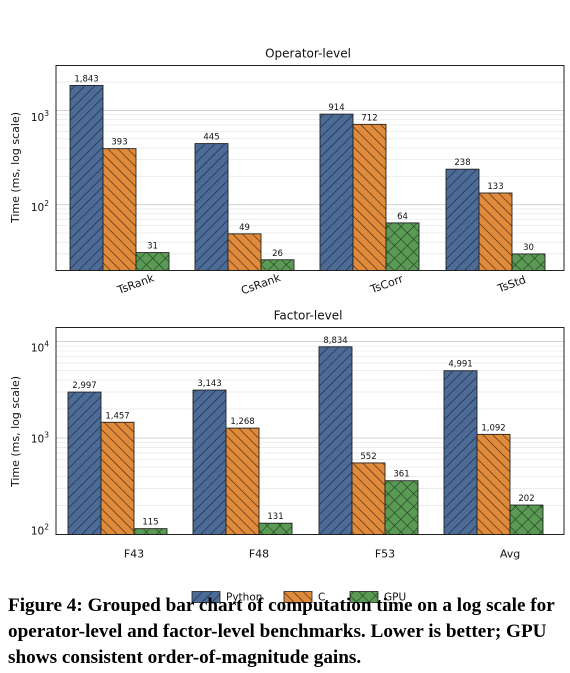  What do you see at coordinates (206, 597) in the screenshot?
I see `legend-swatch-python` at bounding box center [206, 597].